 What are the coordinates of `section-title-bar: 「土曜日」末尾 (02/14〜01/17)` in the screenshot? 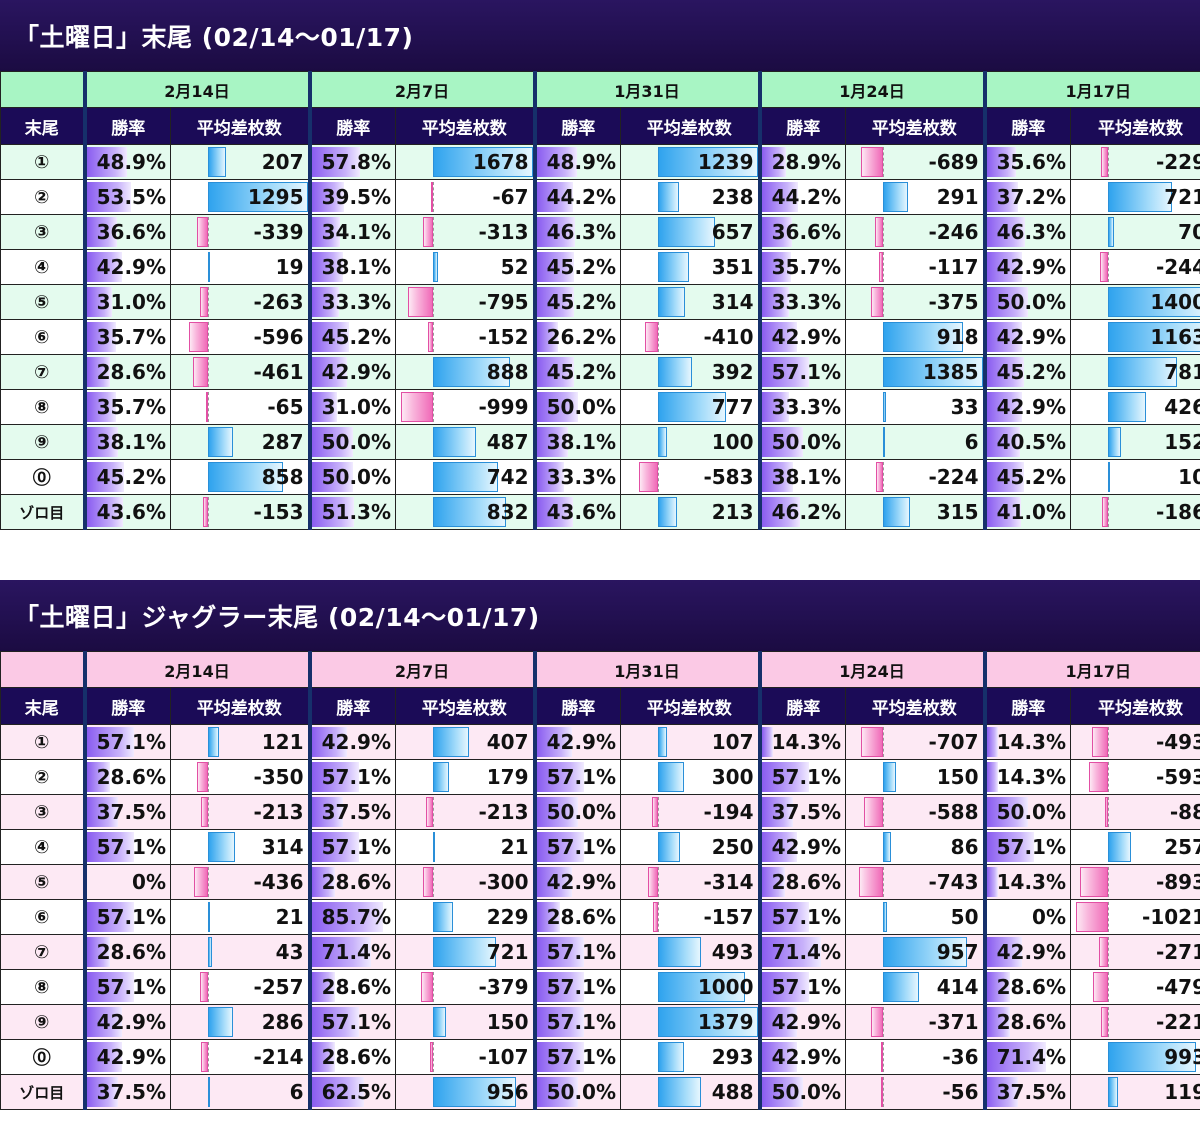 It's located at (600, 35).